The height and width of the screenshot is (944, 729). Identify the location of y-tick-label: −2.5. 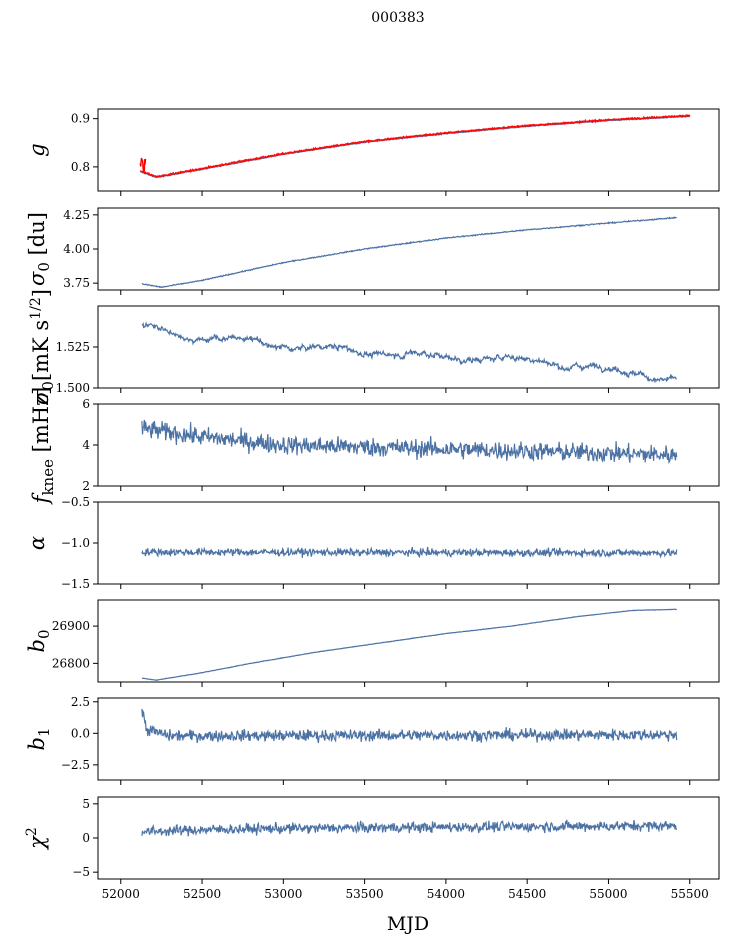
(75, 765).